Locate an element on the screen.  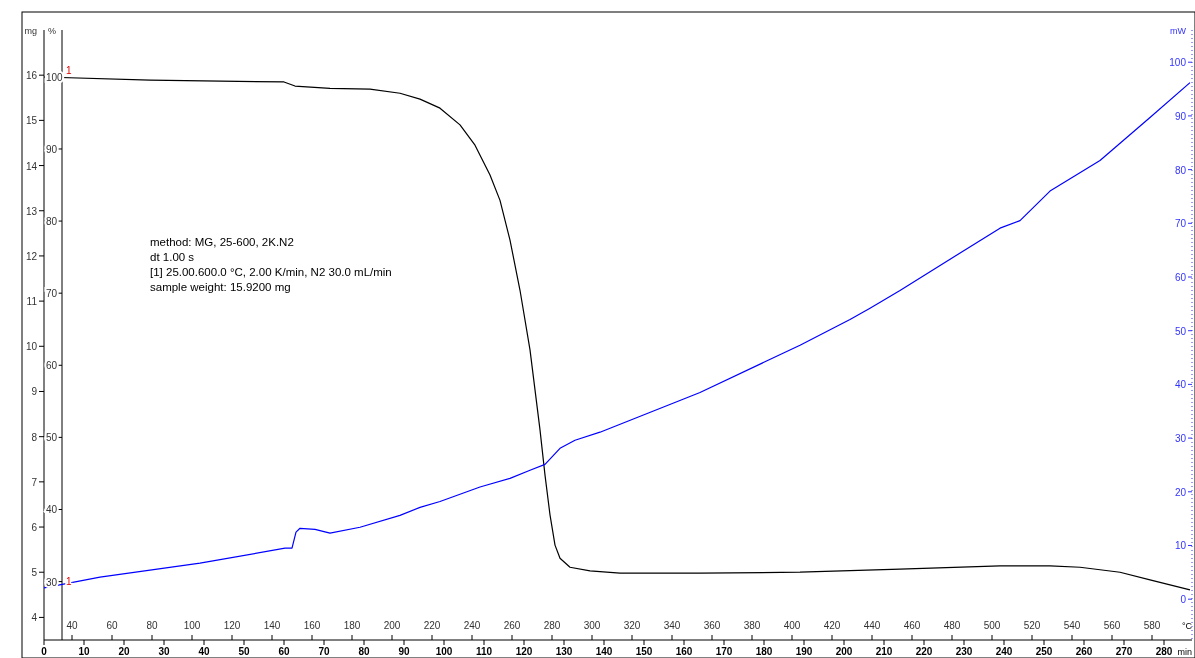
y-tick-label: 4 is located at coordinates (34, 618).